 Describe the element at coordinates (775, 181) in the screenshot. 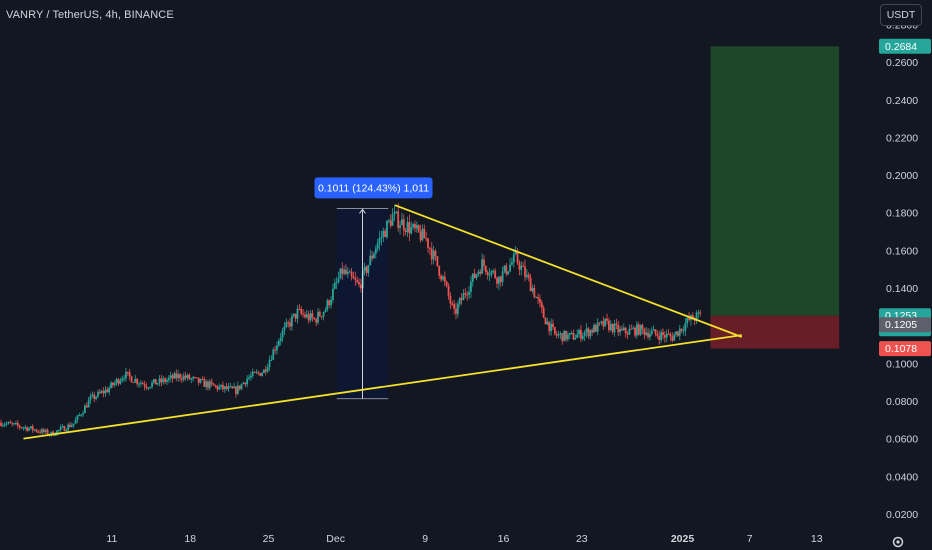

I see `target-zone` at that location.